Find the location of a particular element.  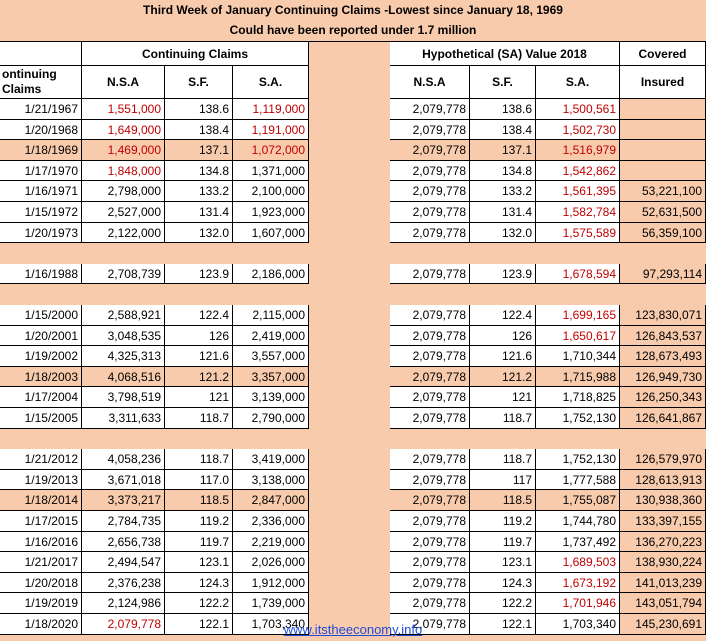

row-date: 1/15/1972 is located at coordinates (41, 212).